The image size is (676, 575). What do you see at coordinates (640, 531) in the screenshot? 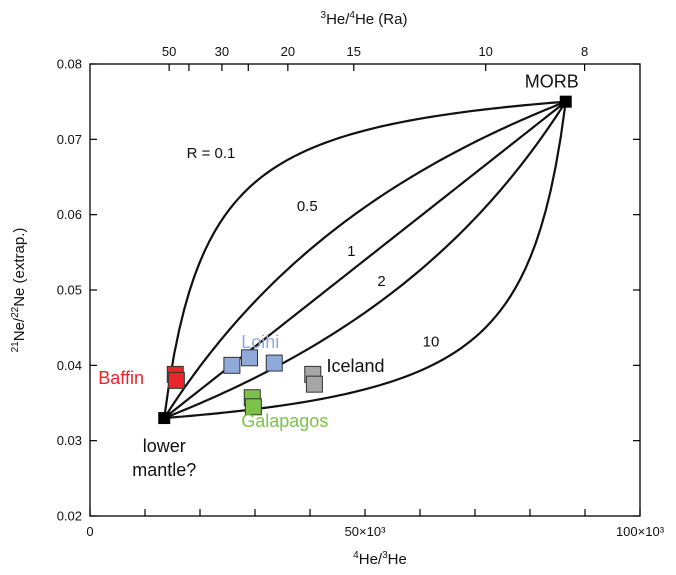
I see `x-tick-label-2: 100×10³` at bounding box center [640, 531].